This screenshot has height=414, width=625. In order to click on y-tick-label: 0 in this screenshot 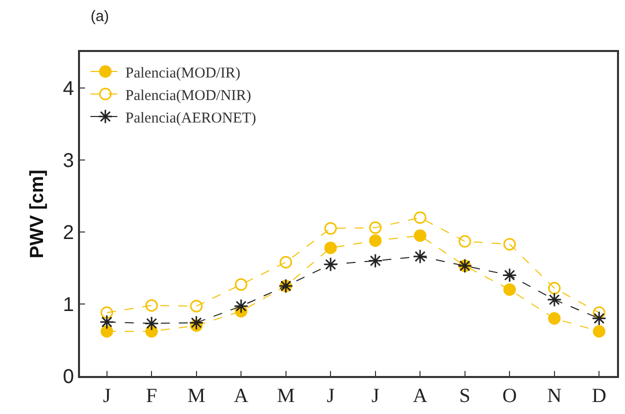, I will do `click(68, 377)`.